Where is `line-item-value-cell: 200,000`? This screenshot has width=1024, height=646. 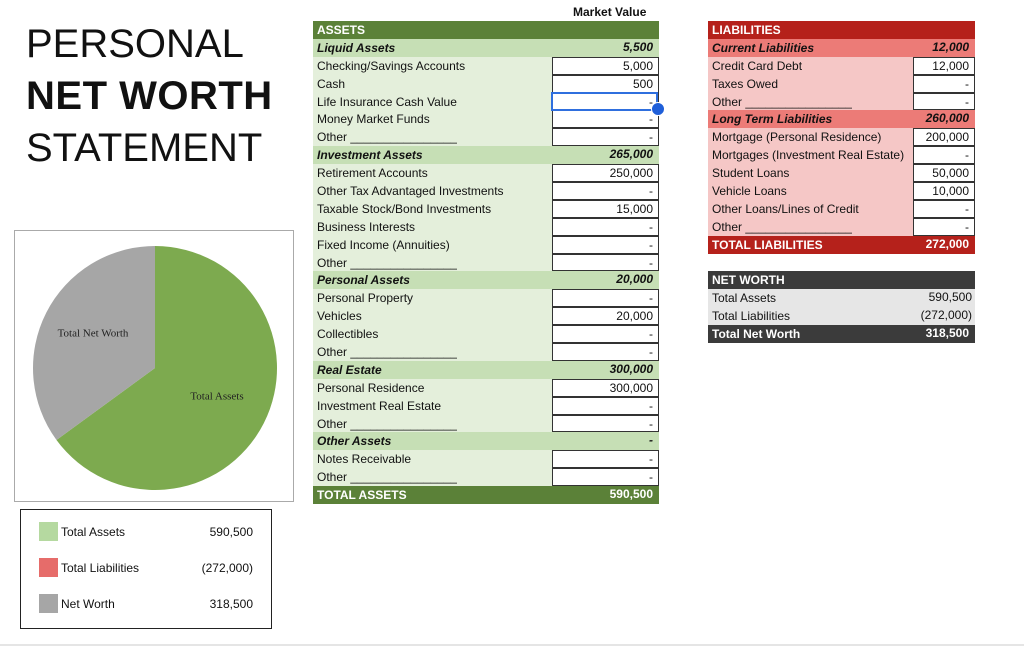 line-item-value-cell: 200,000 is located at coordinates (944, 137).